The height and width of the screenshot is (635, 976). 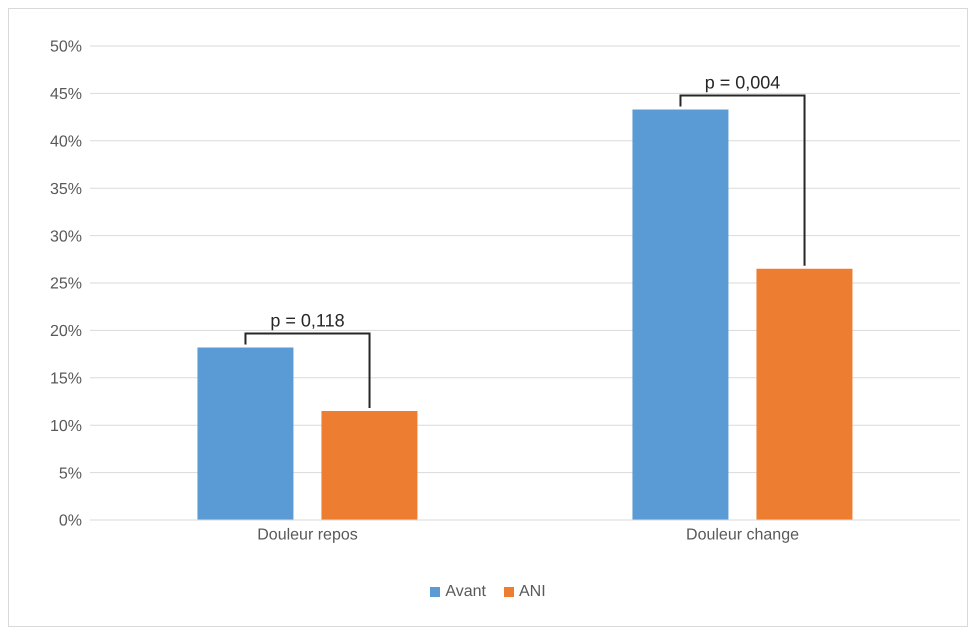 I want to click on x-tick-label: Douleur repos, so click(x=307, y=535).